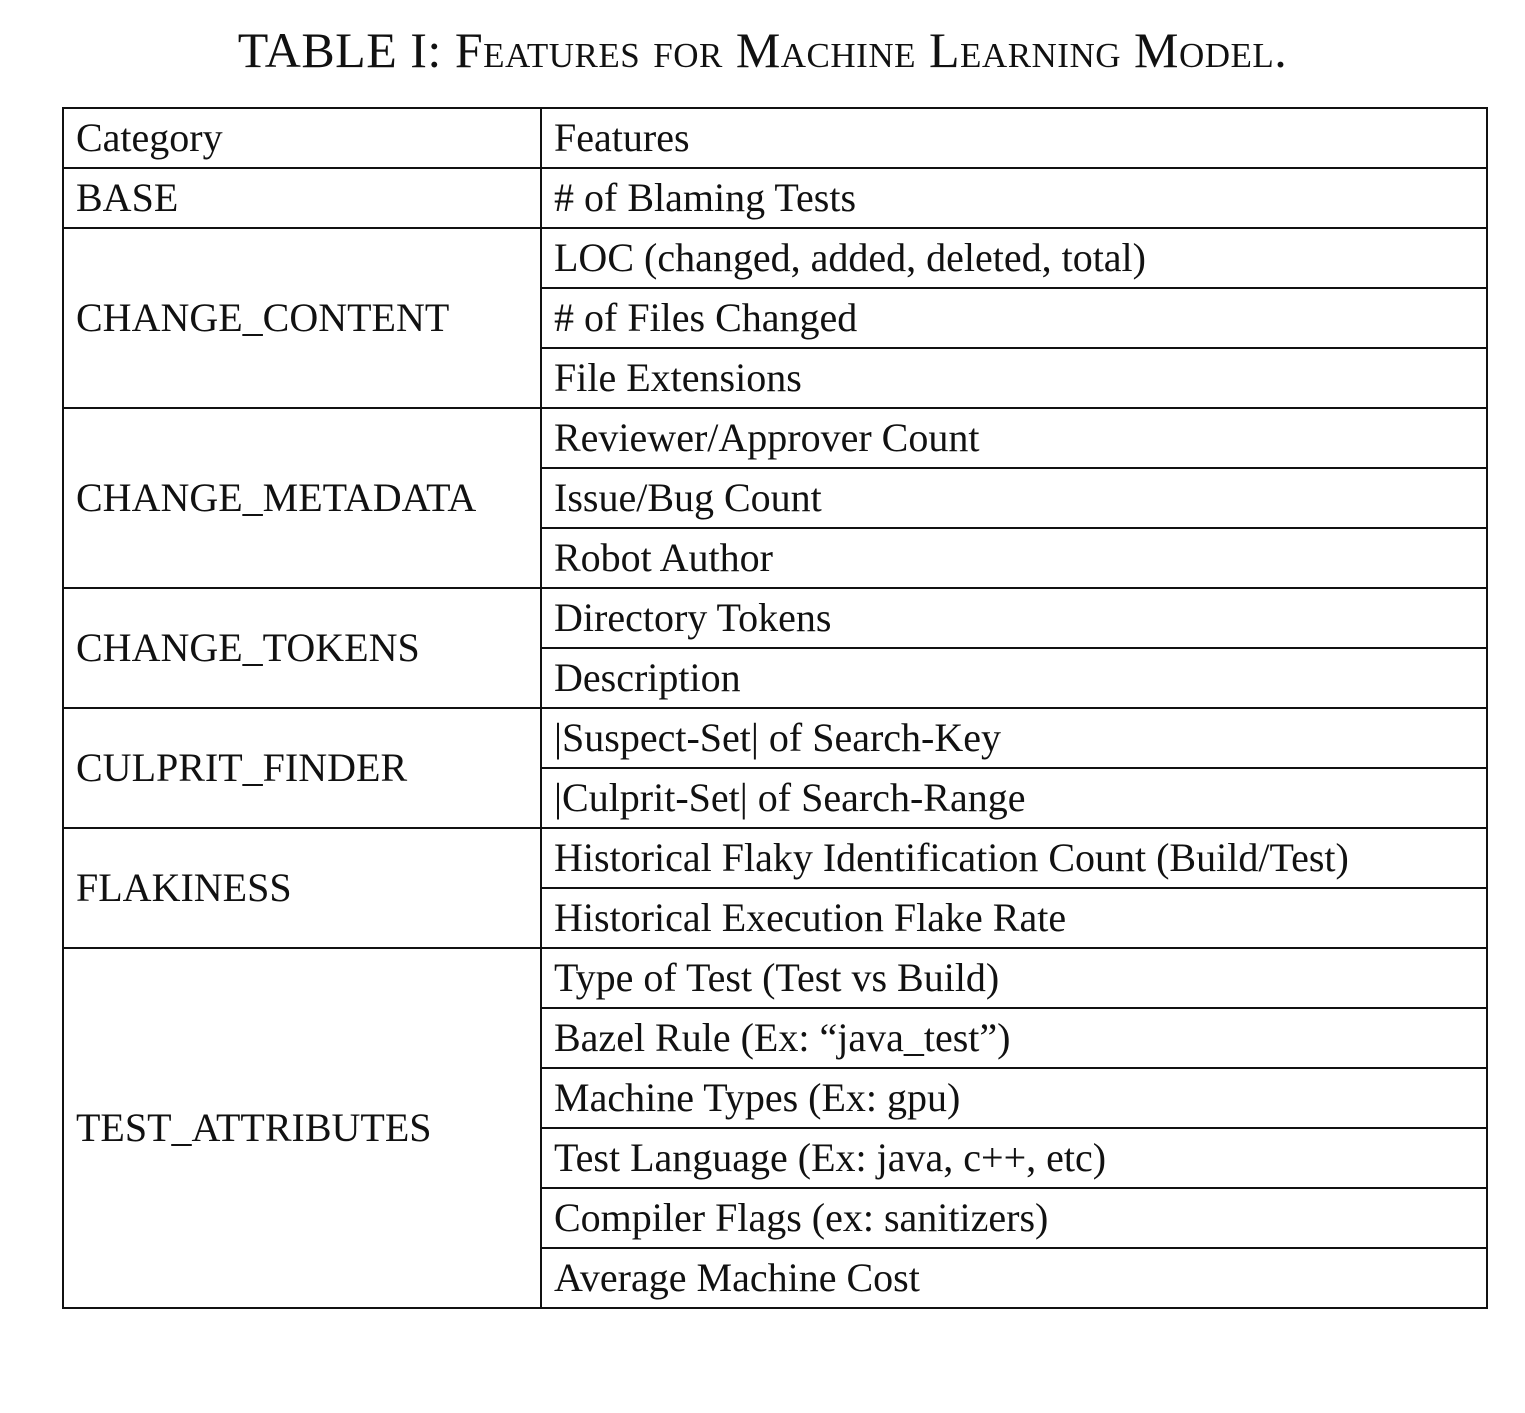  Describe the element at coordinates (1014, 978) in the screenshot. I see `feature-cell: Type of Test (Test vs Build)` at that location.